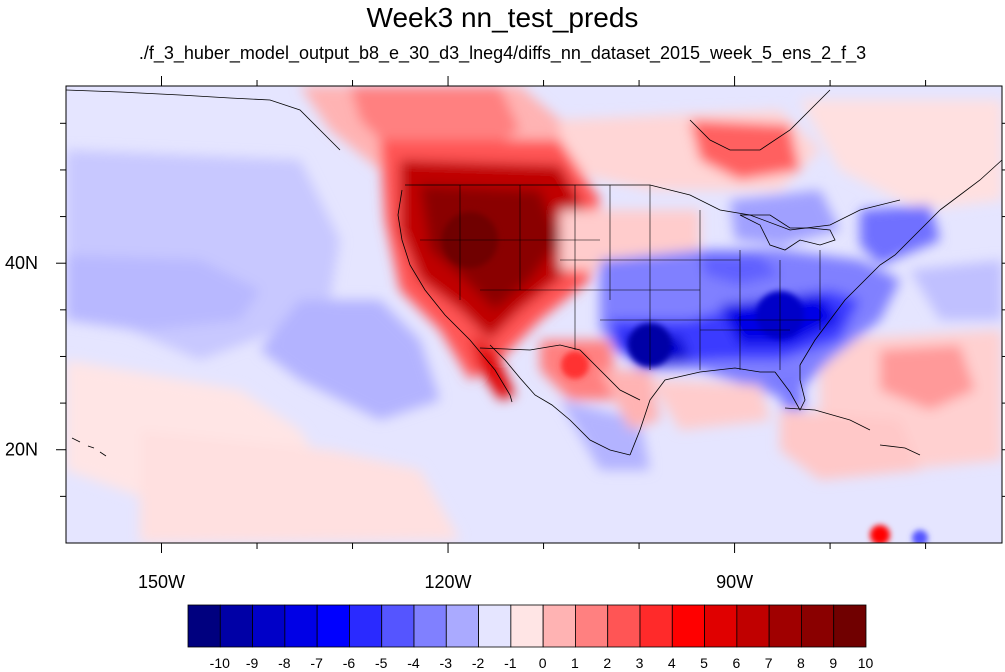 This screenshot has height=672, width=1005. Describe the element at coordinates (510, 663) in the screenshot. I see `colorbar-label: -1` at that location.